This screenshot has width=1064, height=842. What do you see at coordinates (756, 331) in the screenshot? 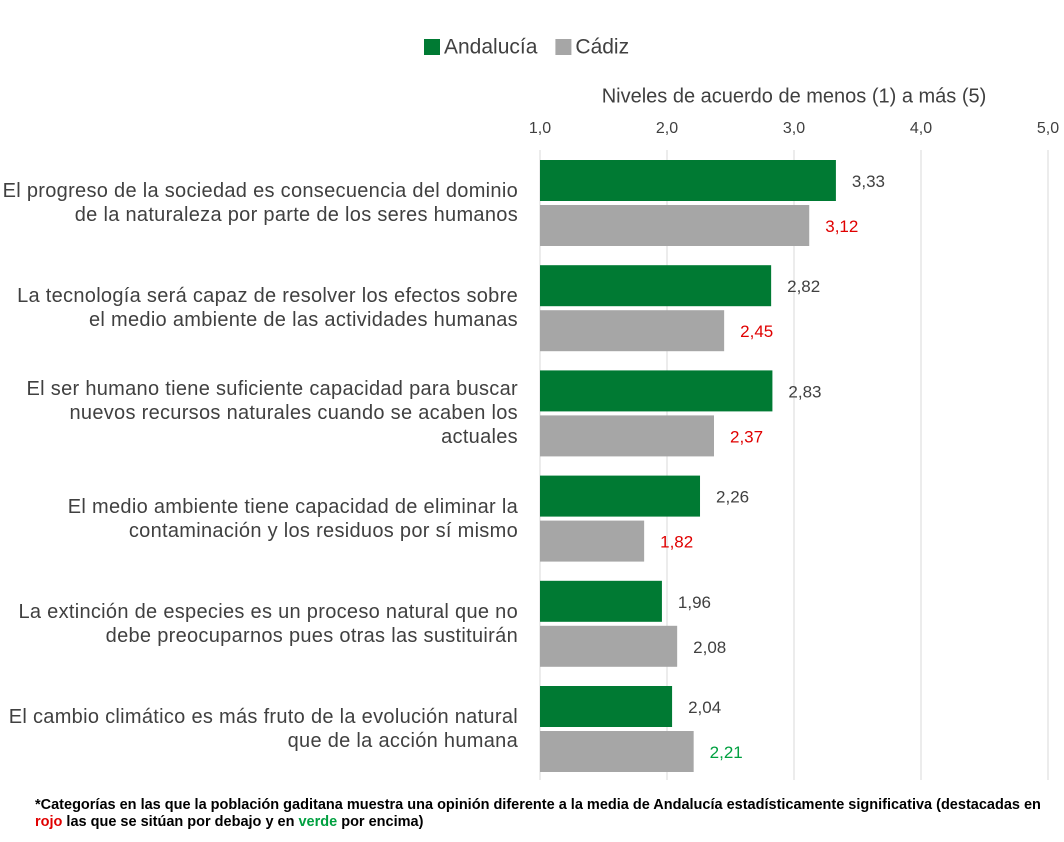
I see `value-label: 2,45` at bounding box center [756, 331].